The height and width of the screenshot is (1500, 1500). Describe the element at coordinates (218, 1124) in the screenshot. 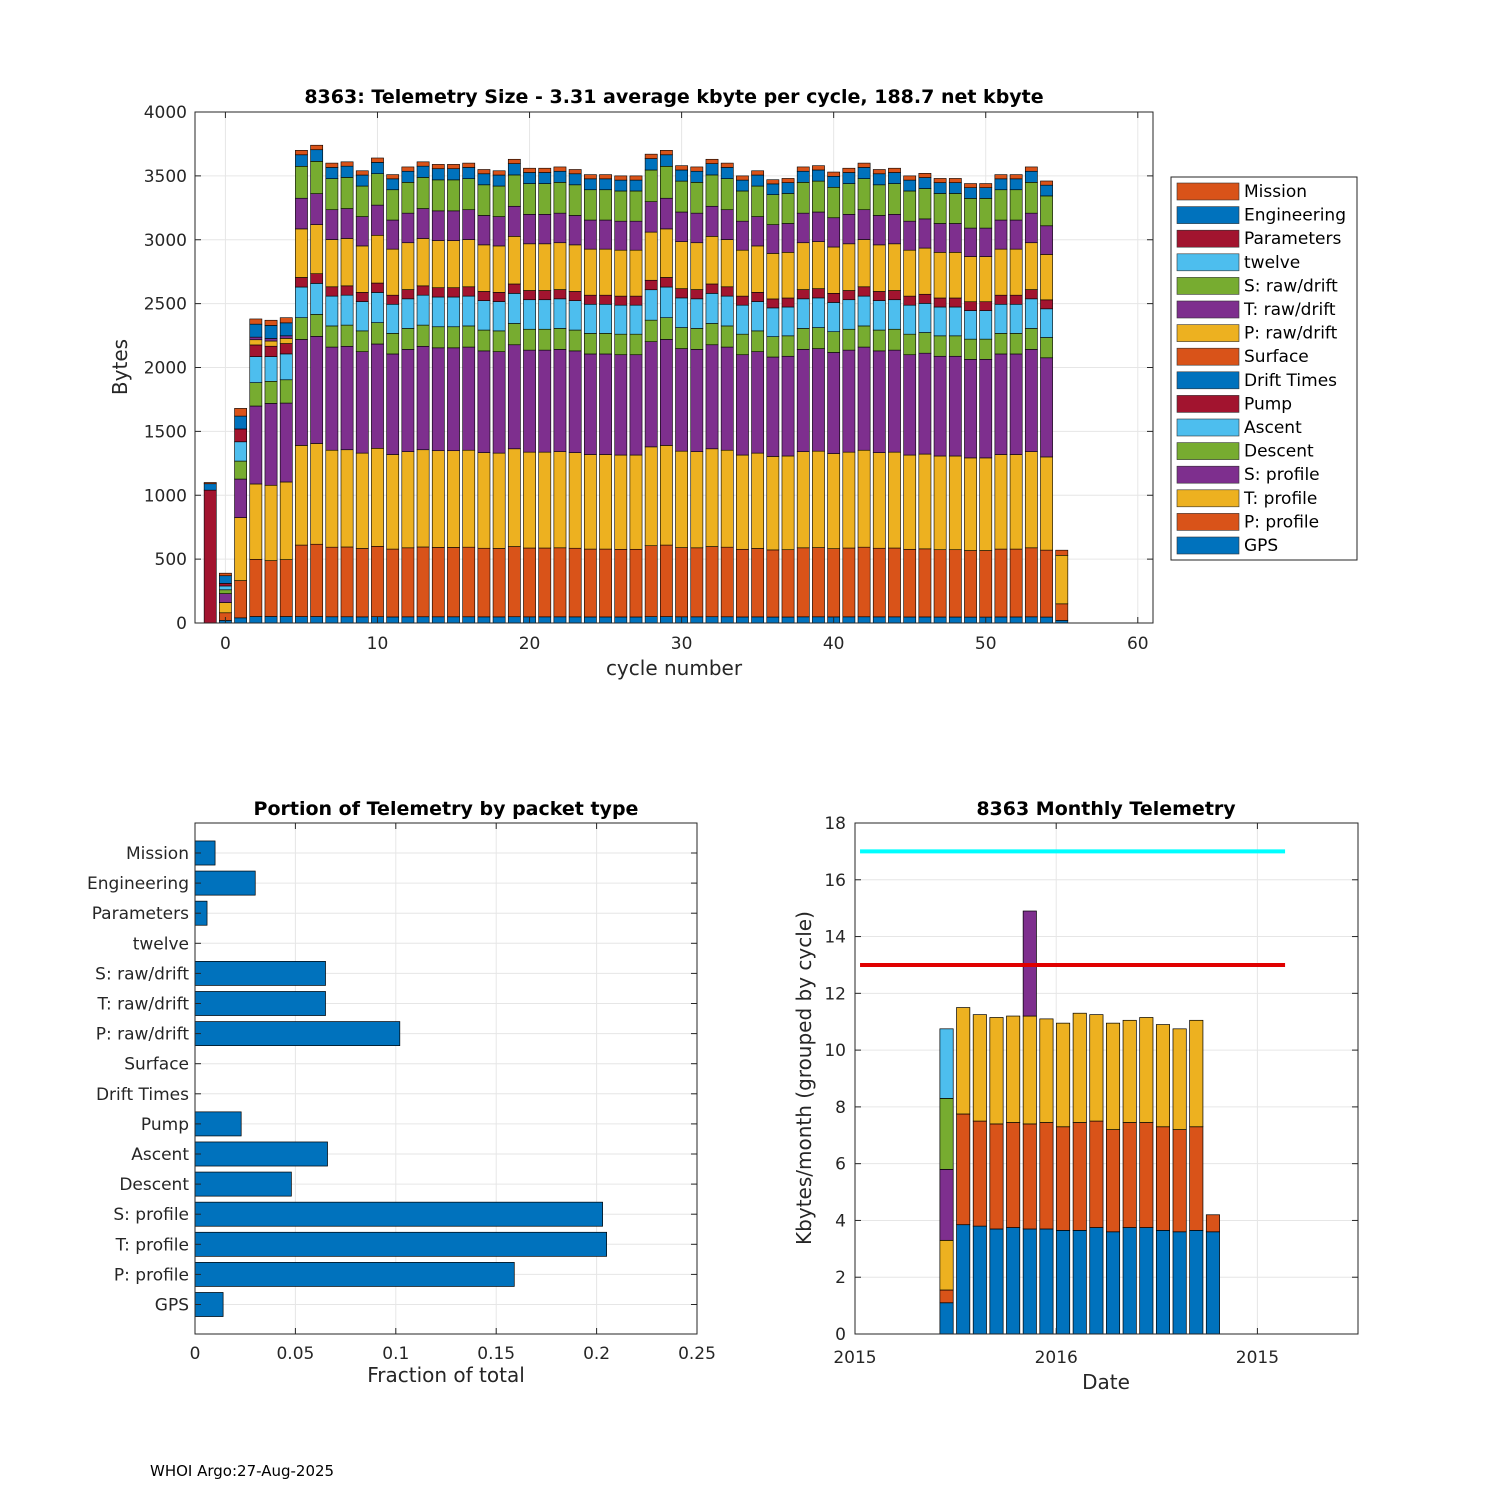

I see `bar` at that location.